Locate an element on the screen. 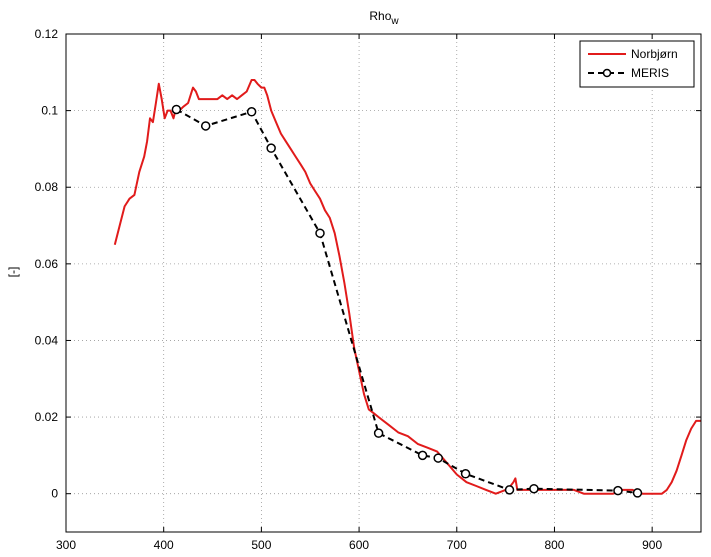 The width and height of the screenshot is (711, 557). legend-label-norbjorn: Norbjørn is located at coordinates (654, 54).